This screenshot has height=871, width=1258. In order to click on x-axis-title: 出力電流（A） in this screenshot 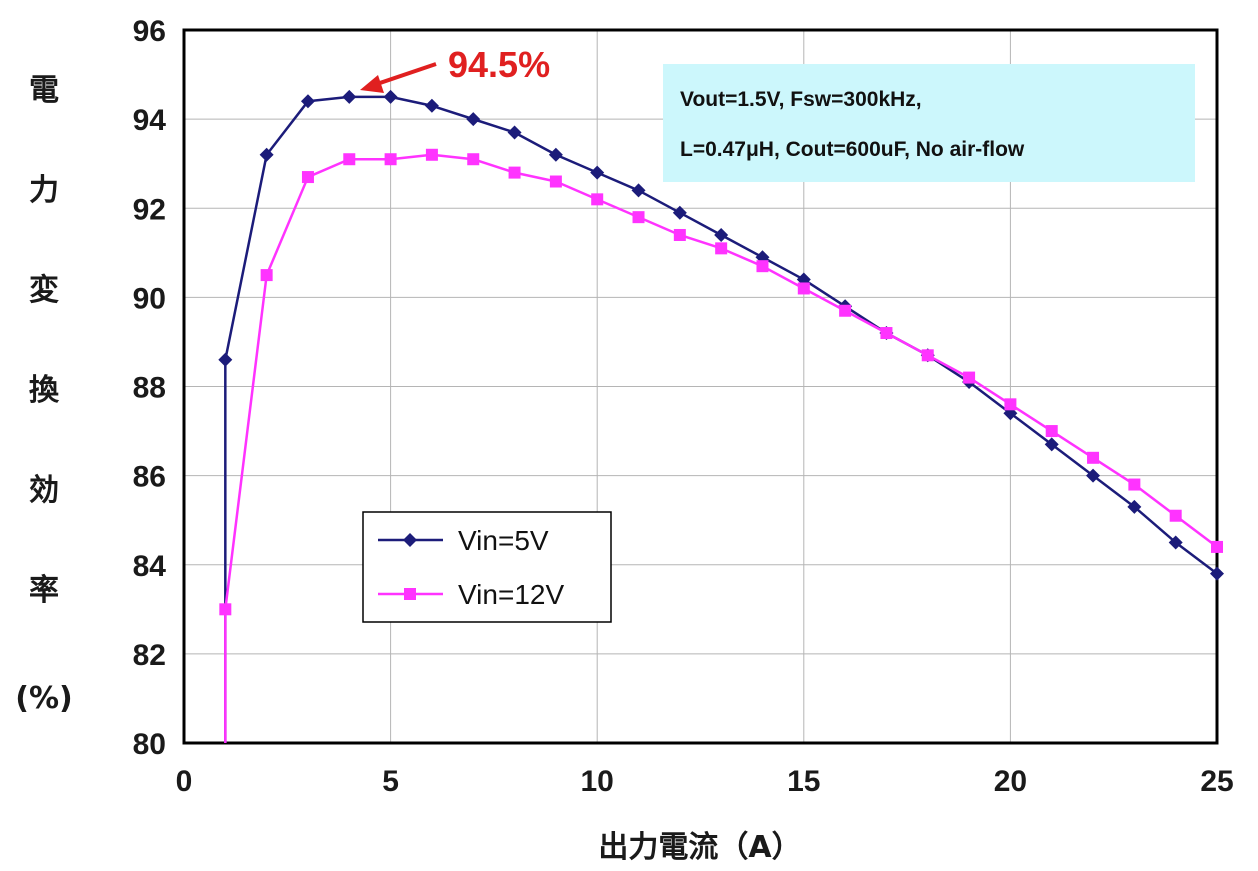, I will do `click(699, 847)`.